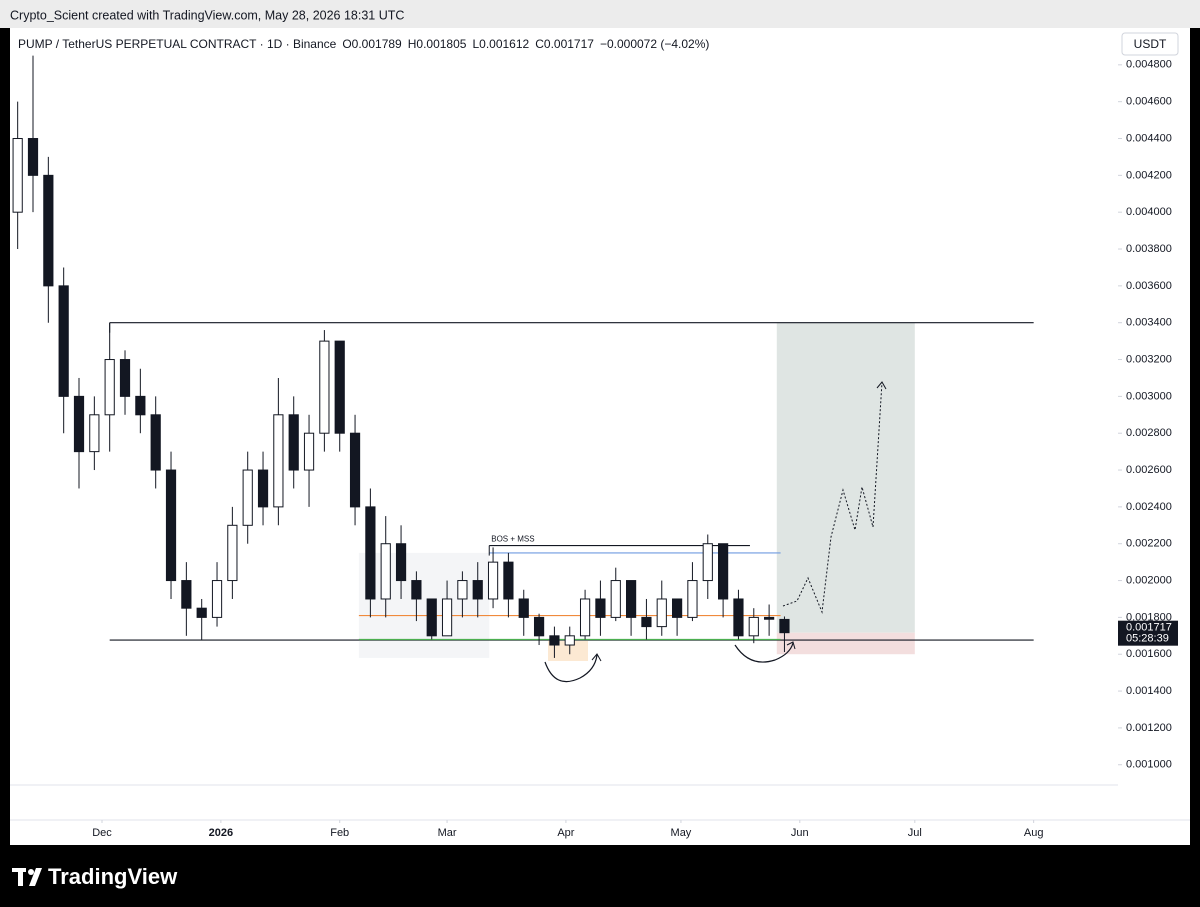 Image resolution: width=1200 pixels, height=907 pixels. I want to click on y-tick-label: 0.003000, so click(1149, 396).